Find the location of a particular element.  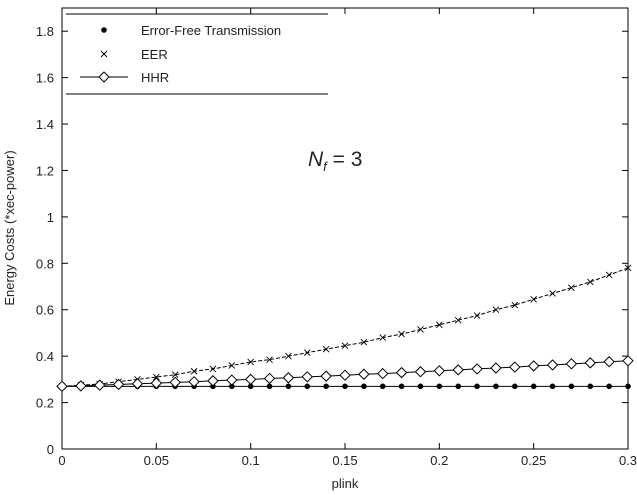

legend-label: Error-Free Transmission is located at coordinates (211, 30).